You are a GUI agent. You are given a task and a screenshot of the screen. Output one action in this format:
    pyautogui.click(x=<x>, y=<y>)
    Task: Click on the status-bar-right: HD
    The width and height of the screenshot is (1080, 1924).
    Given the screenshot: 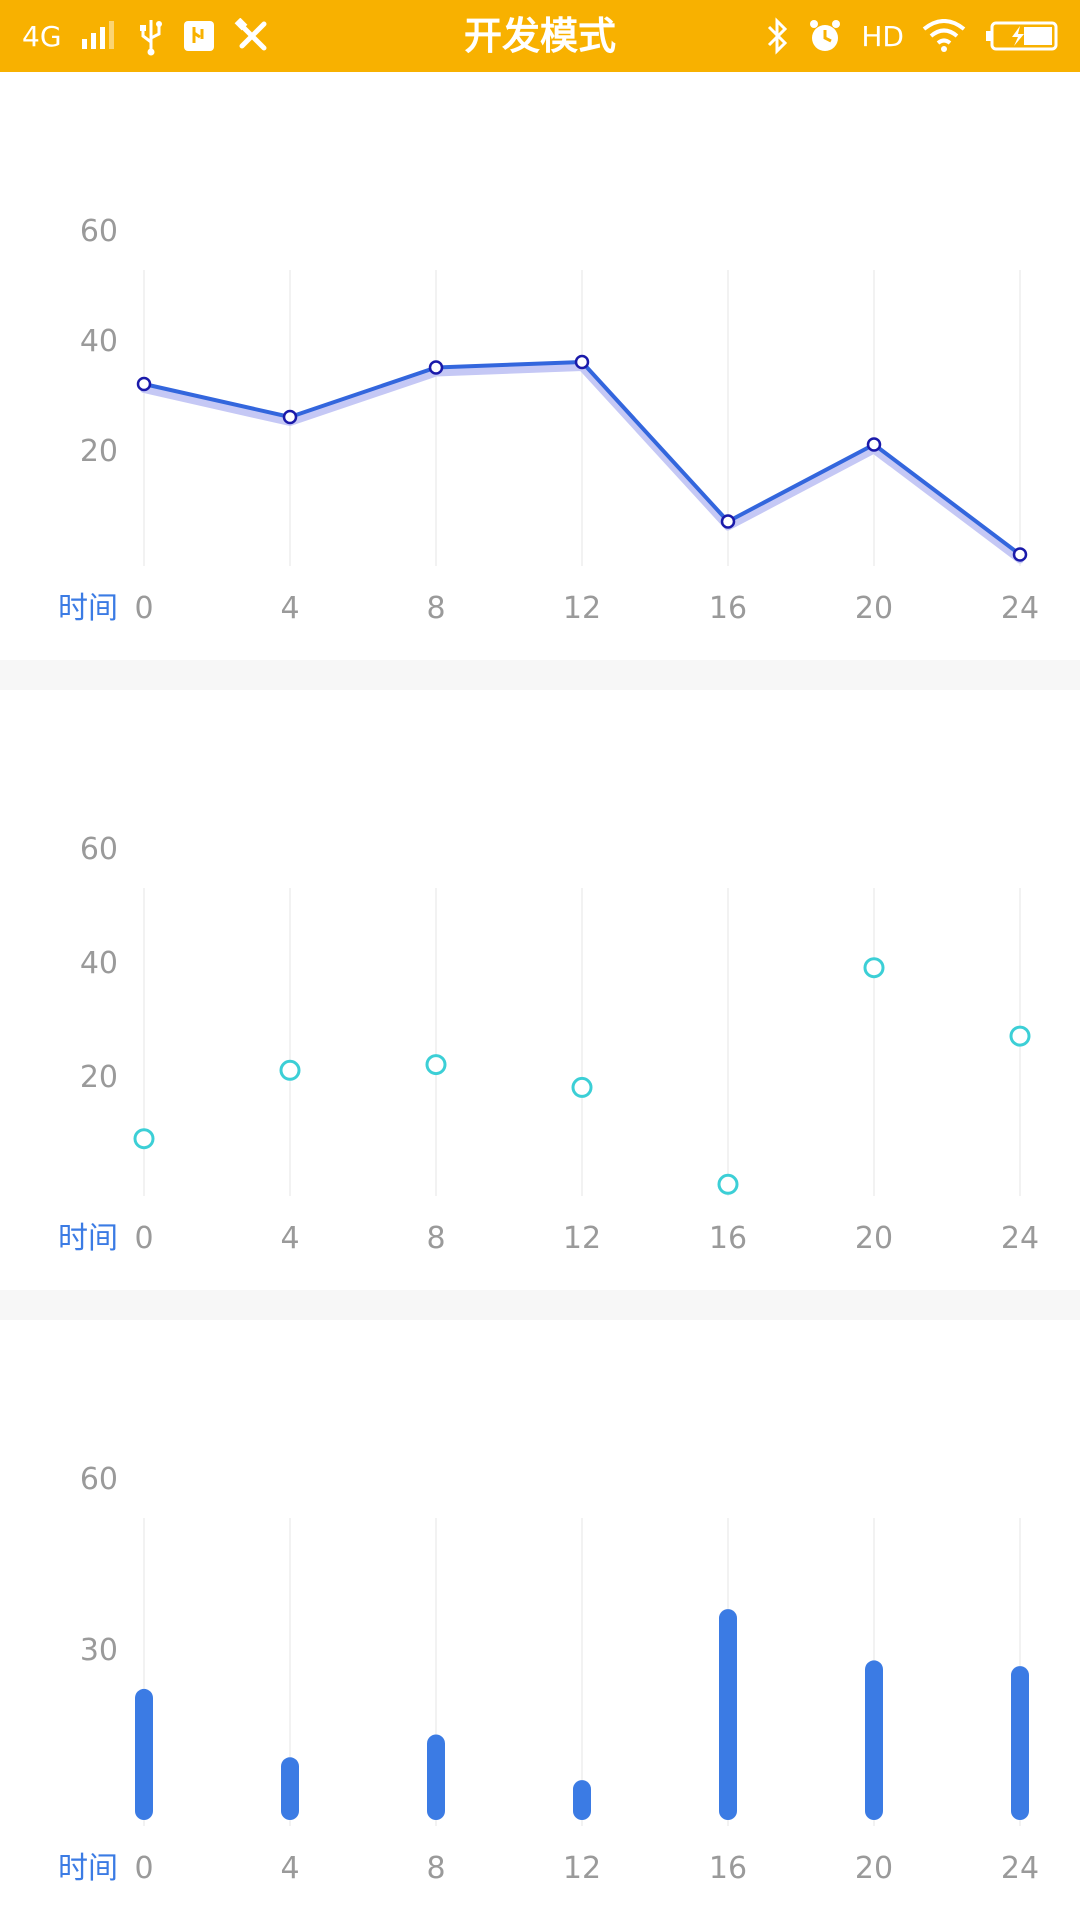 What is the action you would take?
    pyautogui.click(x=912, y=36)
    